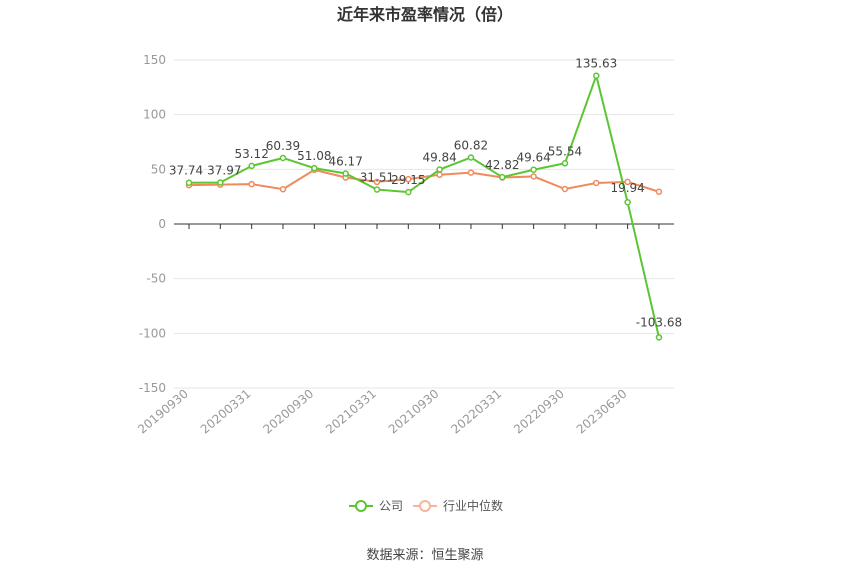 The height and width of the screenshot is (575, 850). What do you see at coordinates (376, 506) in the screenshot?
I see `legend-item-company: 公司` at bounding box center [376, 506].